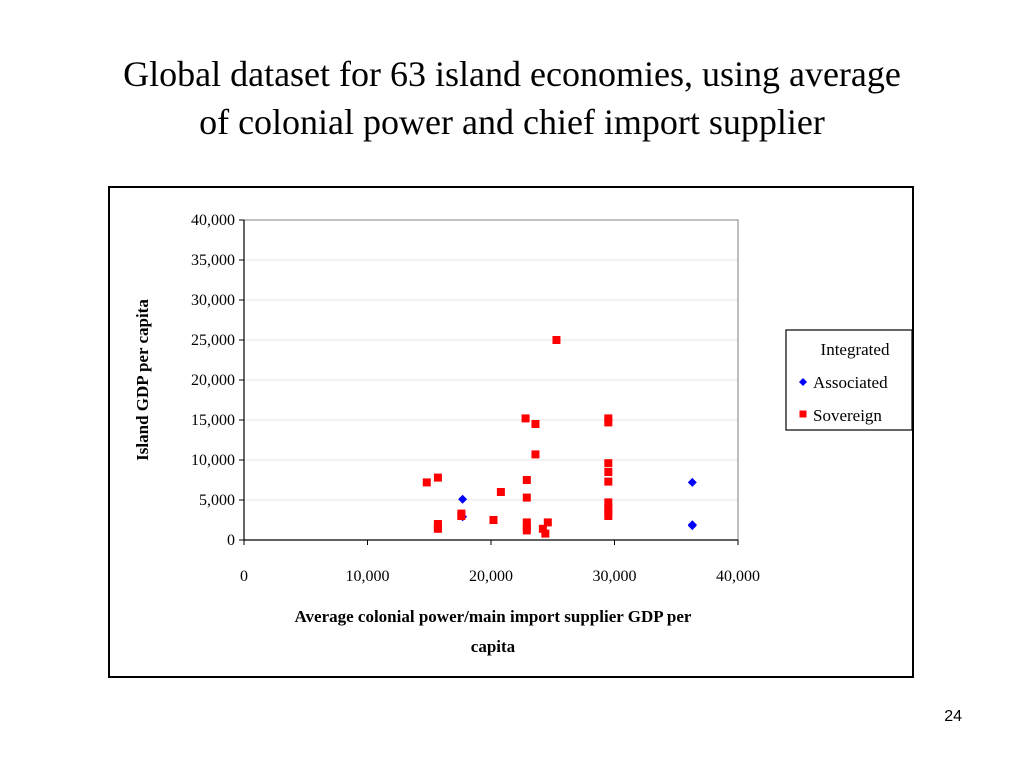  I want to click on legend: Integrated Associated Sovereign, so click(848, 380).